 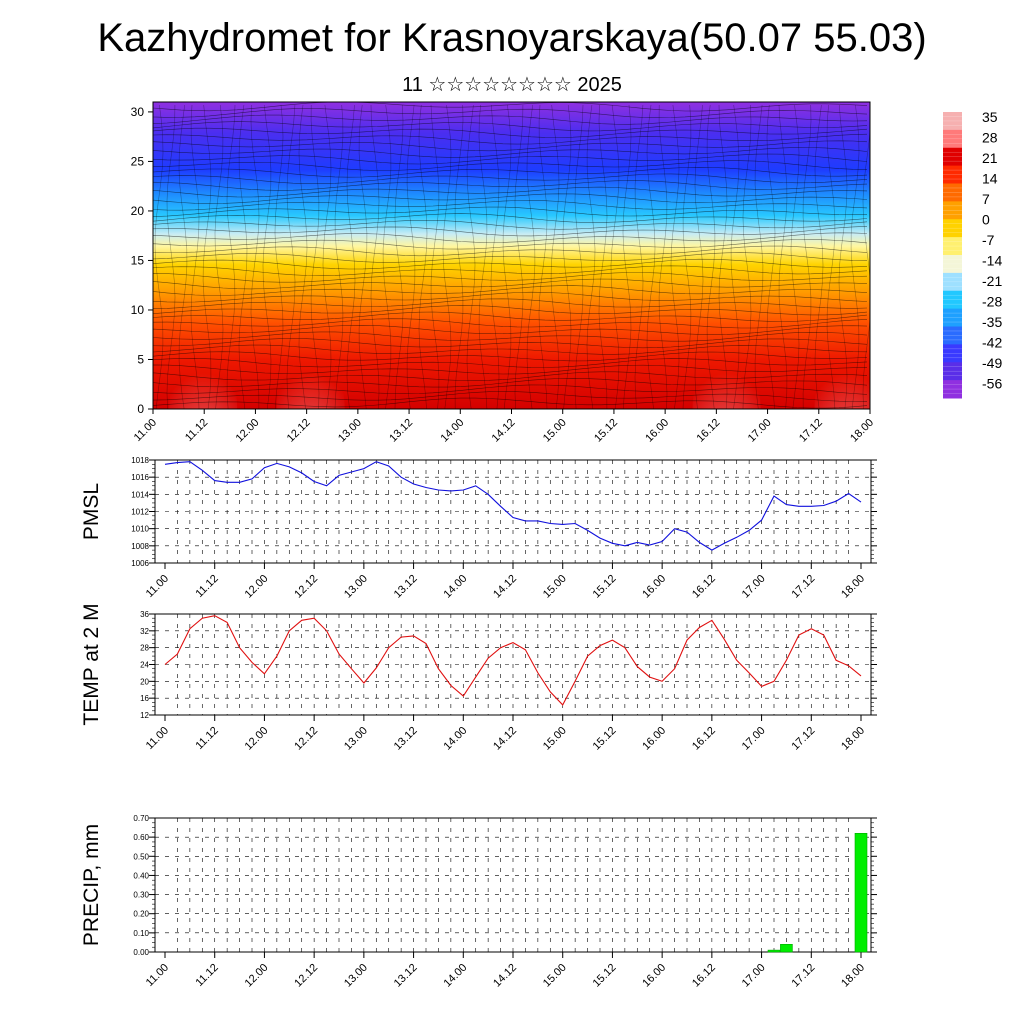 I want to click on x-tick-label: 18.00, so click(x=853, y=739).